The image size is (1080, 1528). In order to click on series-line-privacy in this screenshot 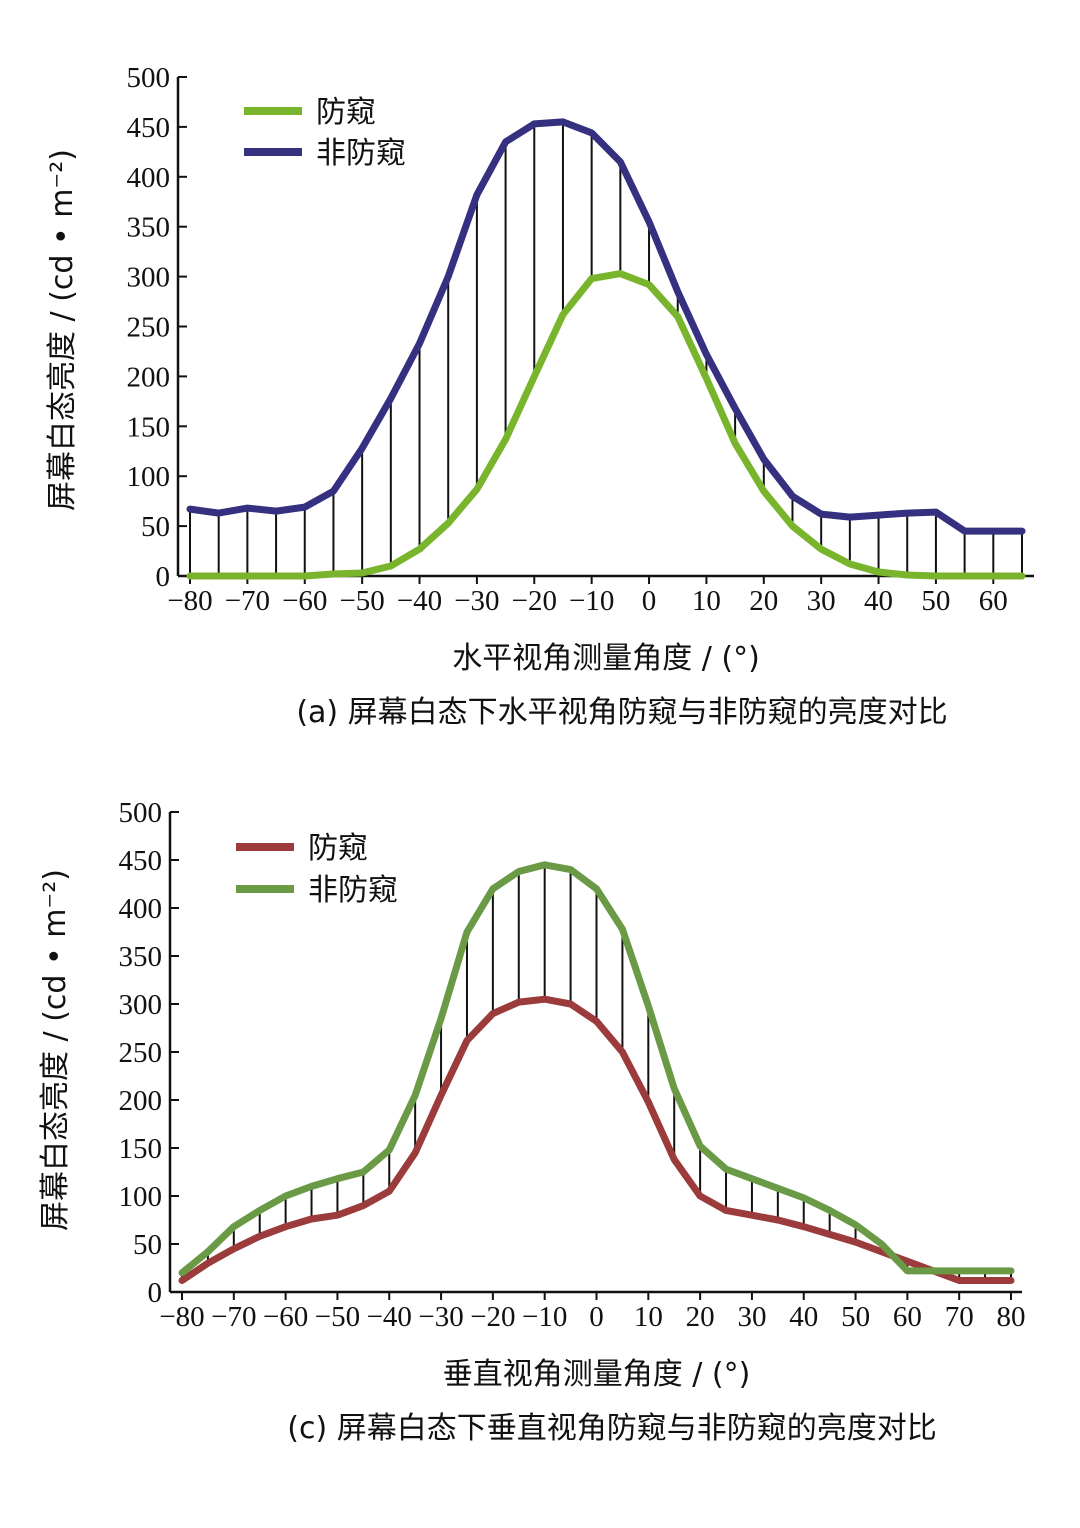, I will do `click(596, 1139)`.